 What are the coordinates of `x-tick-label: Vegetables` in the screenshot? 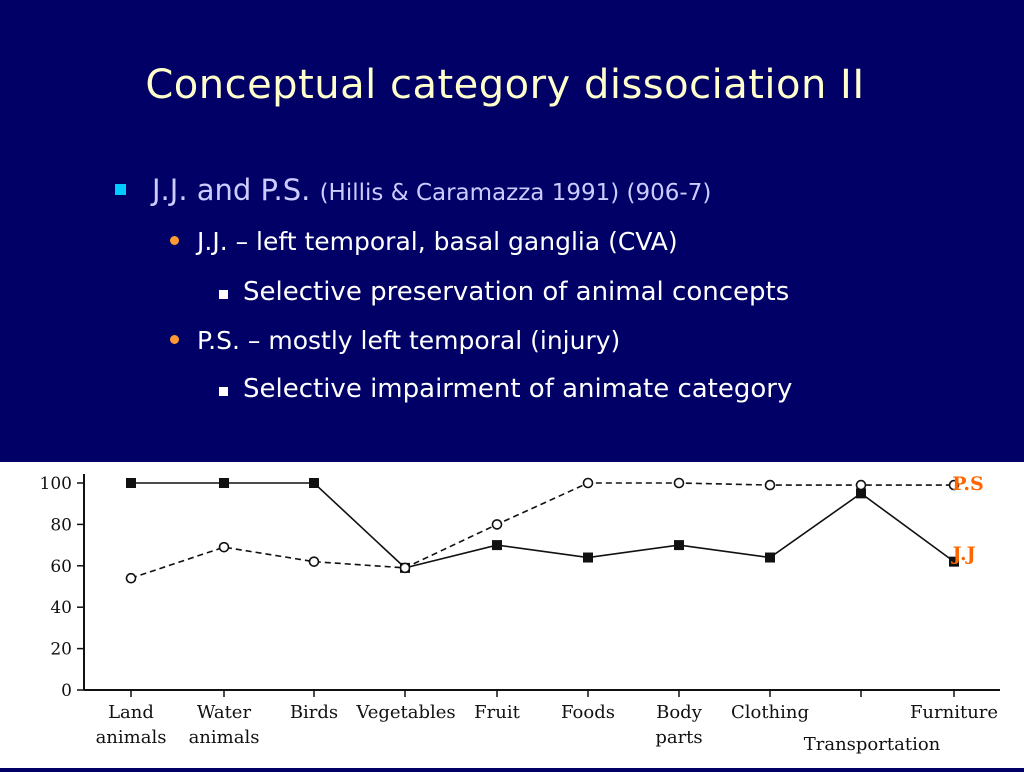 It's located at (405, 712).